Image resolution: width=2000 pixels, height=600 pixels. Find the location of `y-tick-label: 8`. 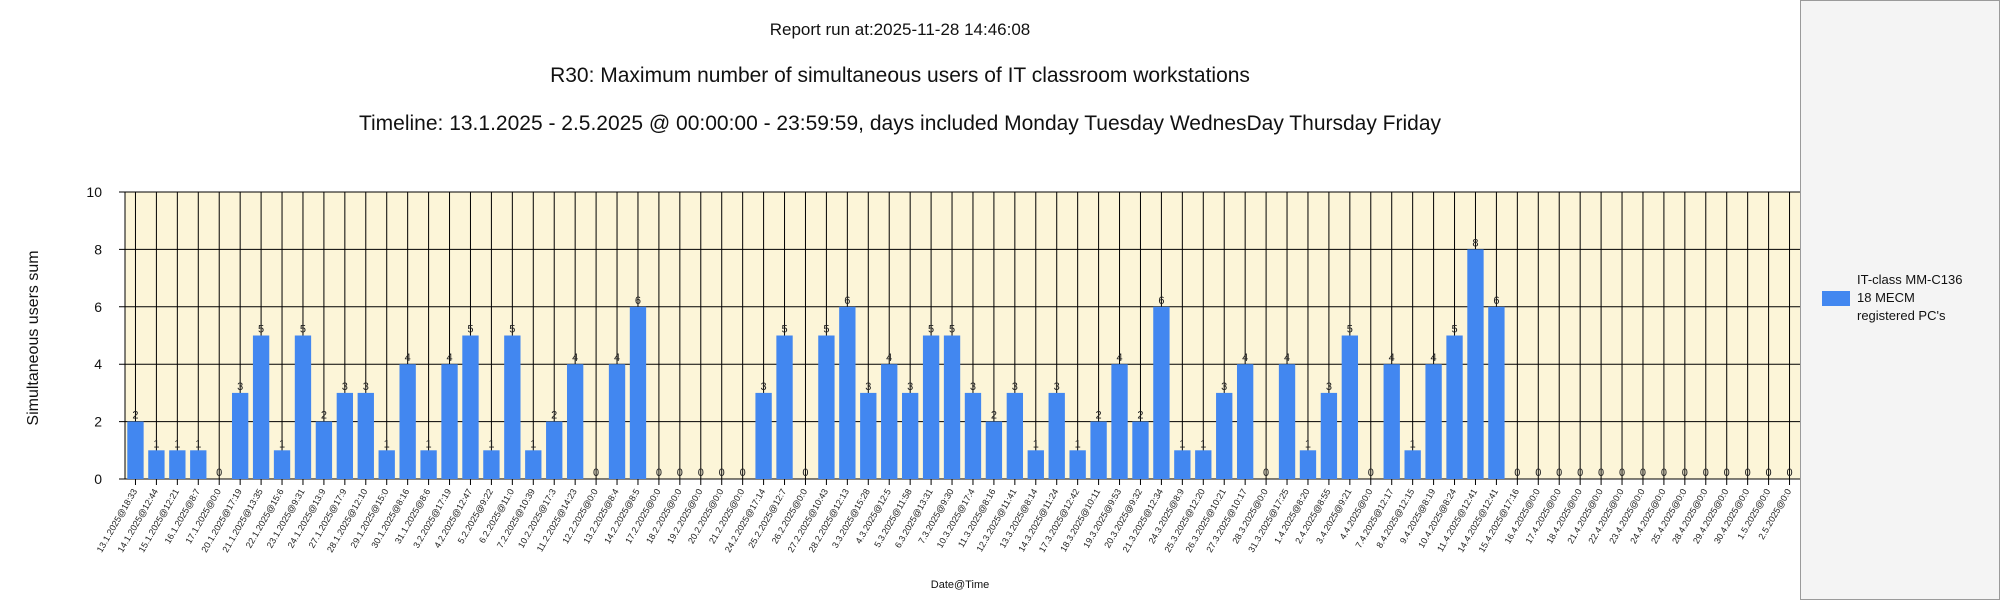

y-tick-label: 8 is located at coordinates (98, 249).